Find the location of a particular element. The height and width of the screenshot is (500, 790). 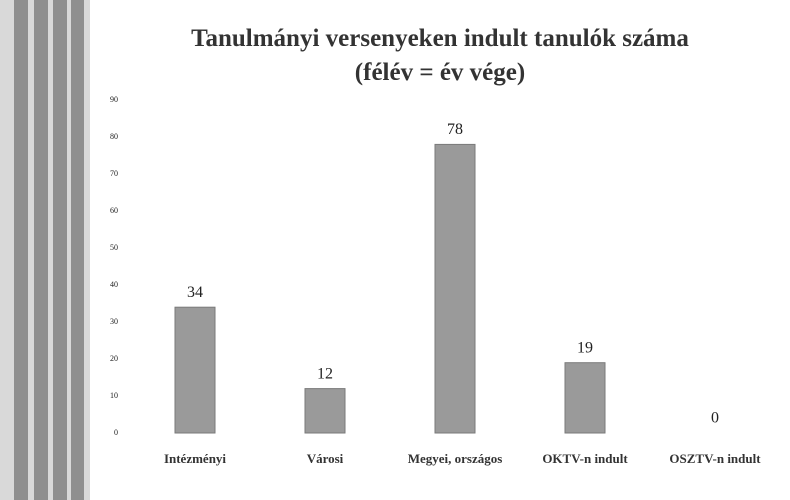

y-tick-label: 50 is located at coordinates (114, 247).